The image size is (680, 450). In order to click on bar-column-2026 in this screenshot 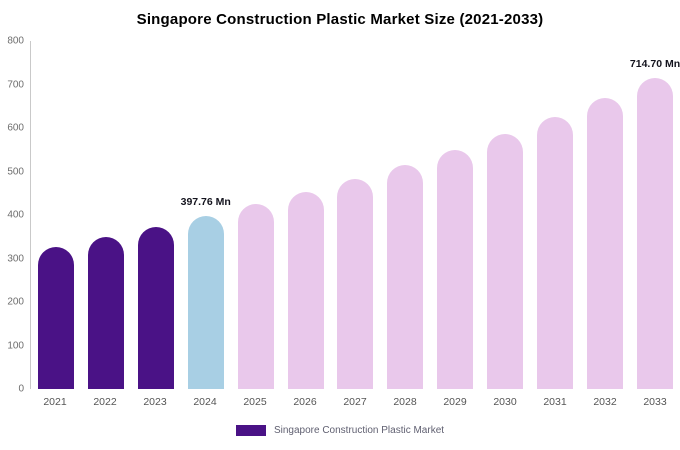, I will do `click(306, 215)`.